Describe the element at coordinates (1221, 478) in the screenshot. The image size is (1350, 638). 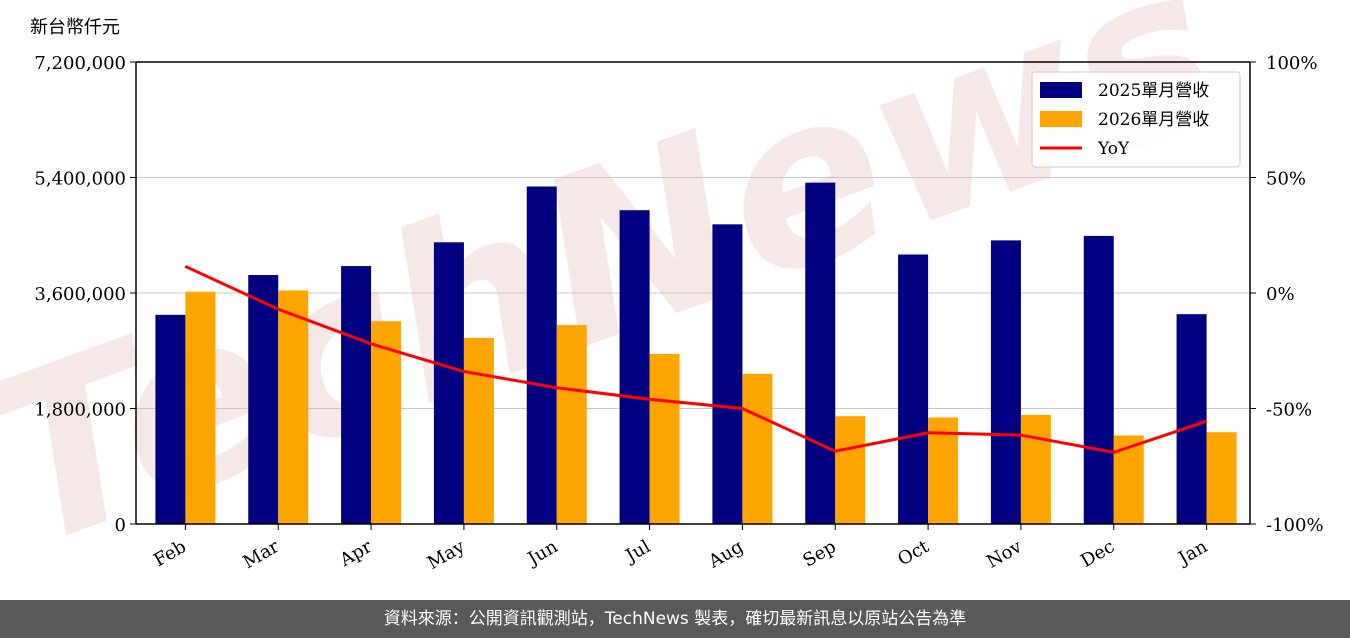
I see `bar-2026-jan` at that location.